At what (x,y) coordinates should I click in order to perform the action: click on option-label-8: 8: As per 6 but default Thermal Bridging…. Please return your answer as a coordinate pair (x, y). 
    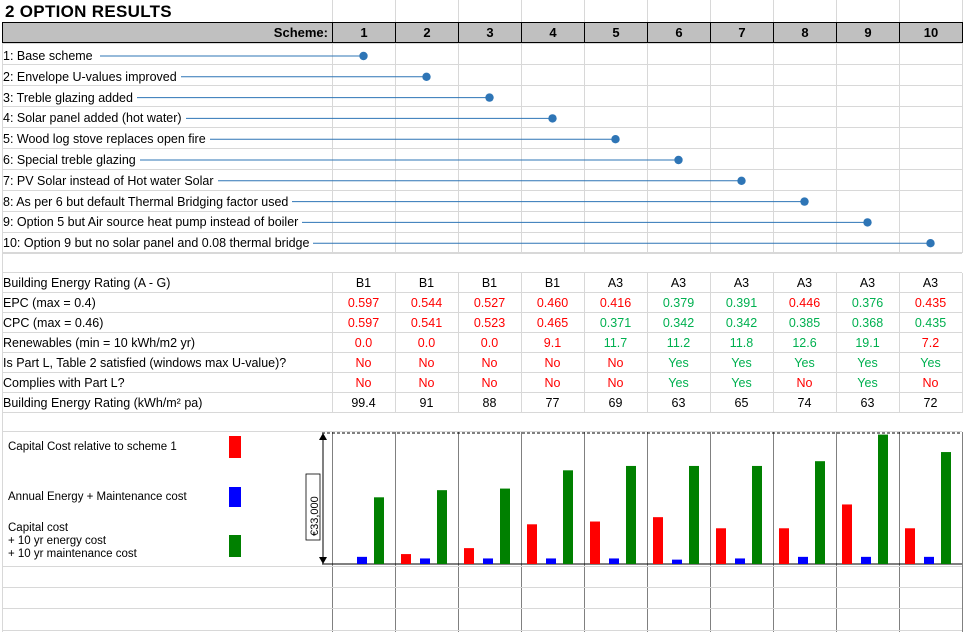
    Looking at the image, I should click on (148, 201).